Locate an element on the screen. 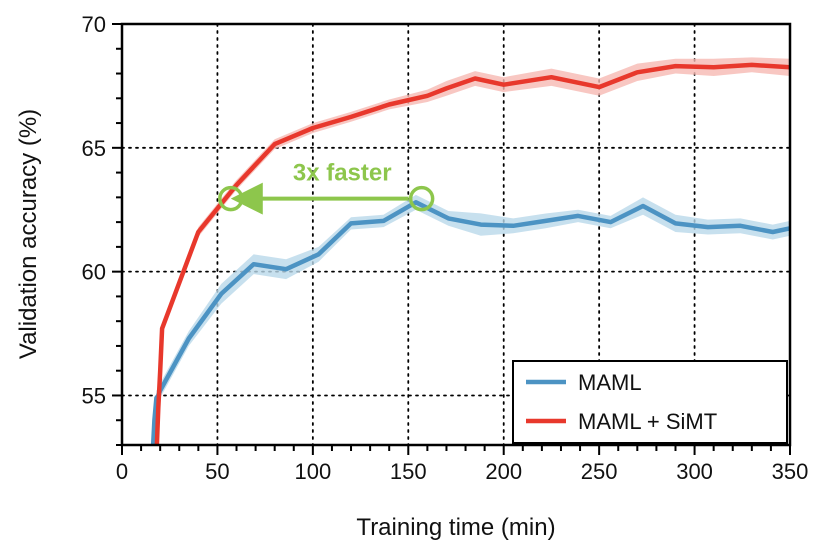 This screenshot has height=554, width=830. x-tick-label: 250 is located at coordinates (599, 471).